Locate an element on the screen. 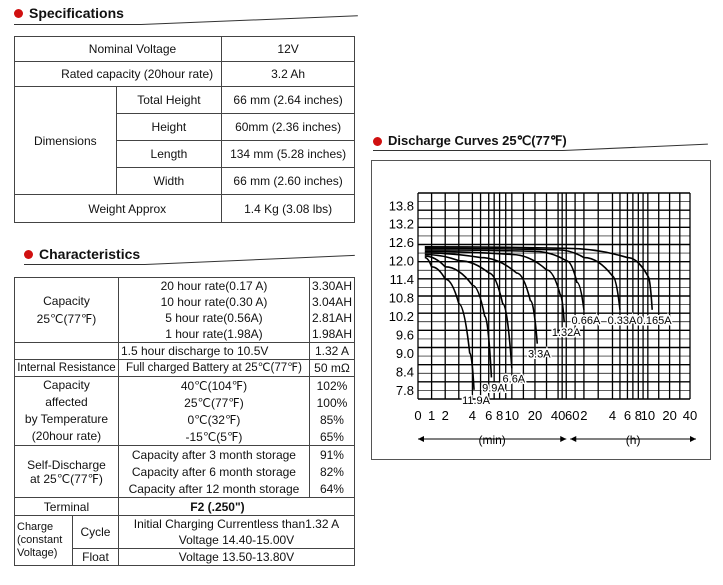 The width and height of the screenshot is (723, 585). curve-current-label: 0.33A is located at coordinates (622, 321).